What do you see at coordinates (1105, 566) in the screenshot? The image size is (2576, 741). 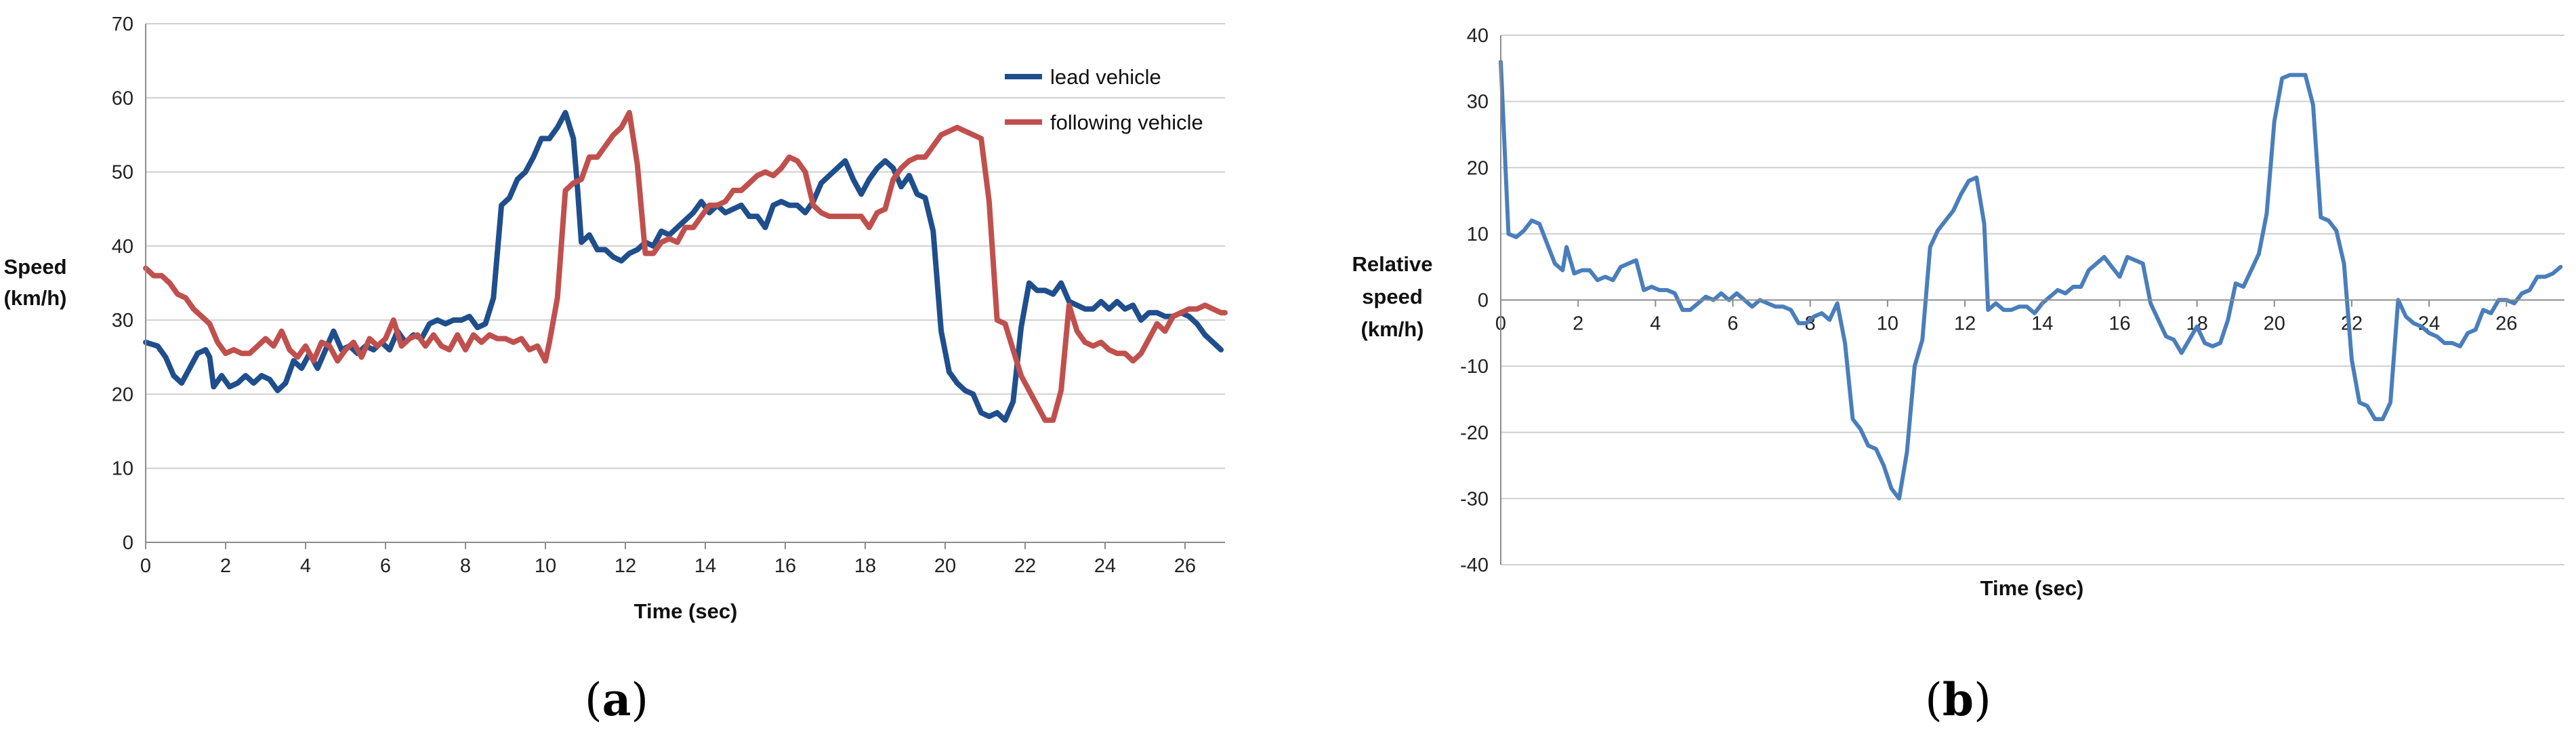 I see `xtick-label: 24` at bounding box center [1105, 566].